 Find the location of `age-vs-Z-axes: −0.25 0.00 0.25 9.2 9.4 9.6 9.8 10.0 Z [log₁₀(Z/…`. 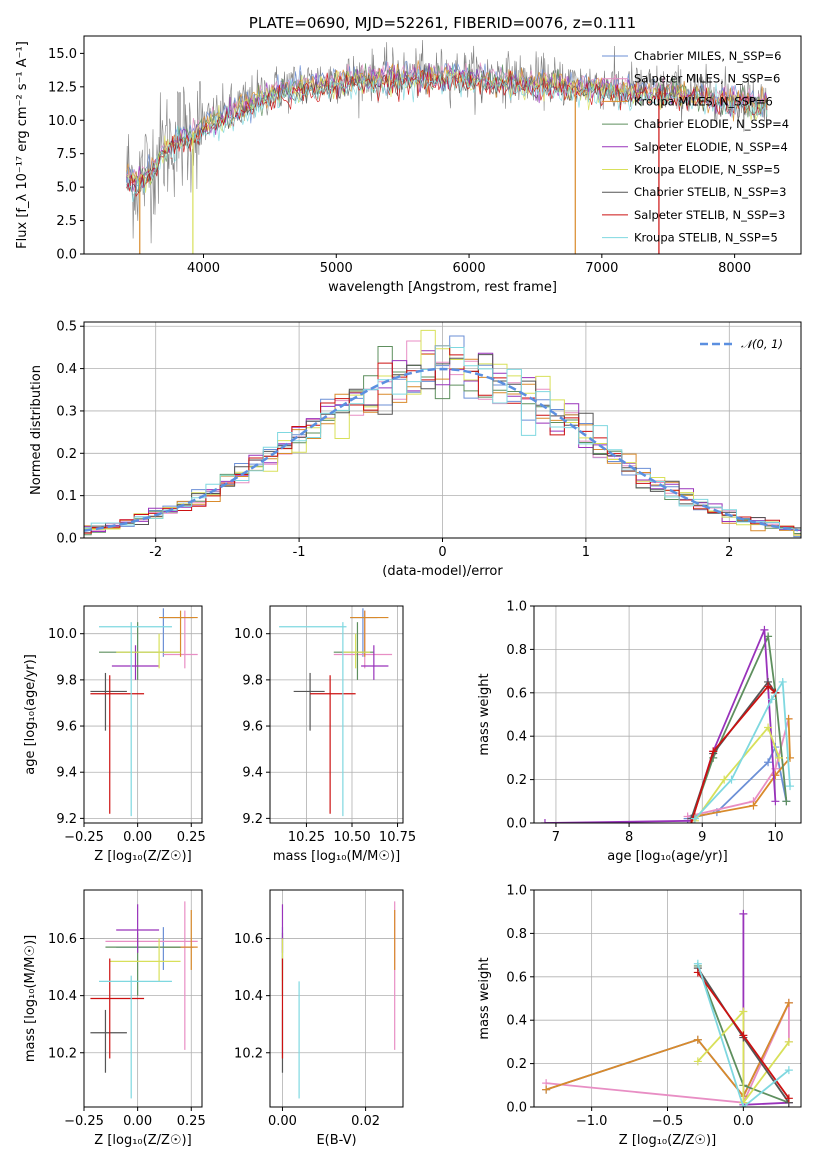

age-vs-Z-axes: −0.25 0.00 0.25 9.2 9.4 9.6 9.8 10.0 Z [log₁₀(Z/… is located at coordinates (114, 735).